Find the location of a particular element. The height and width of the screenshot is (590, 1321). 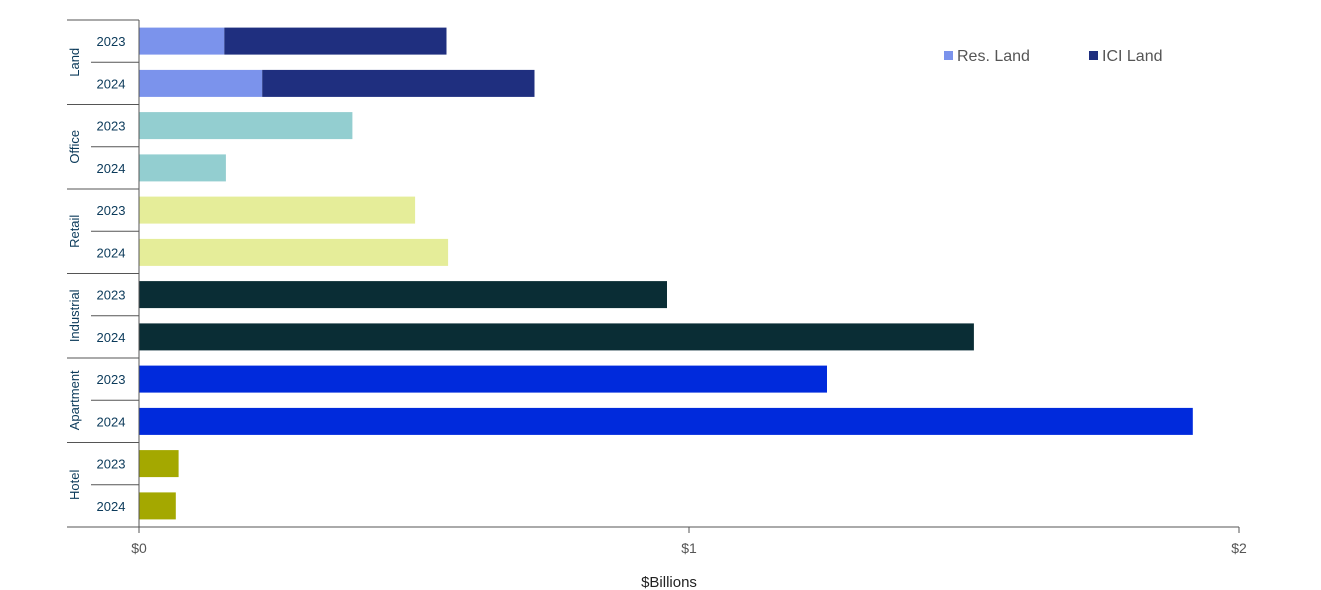

x-tick-label: $1 is located at coordinates (689, 548).